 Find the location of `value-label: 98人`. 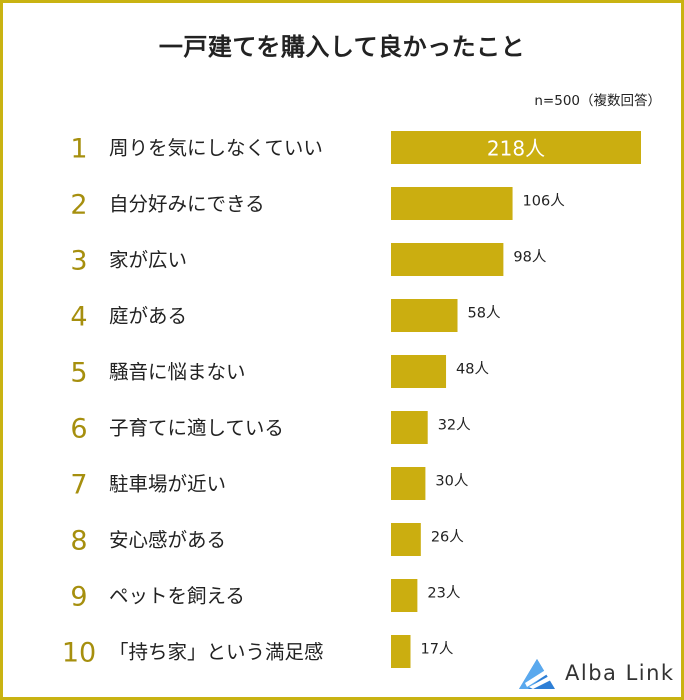

value-label: 98人 is located at coordinates (529, 257).